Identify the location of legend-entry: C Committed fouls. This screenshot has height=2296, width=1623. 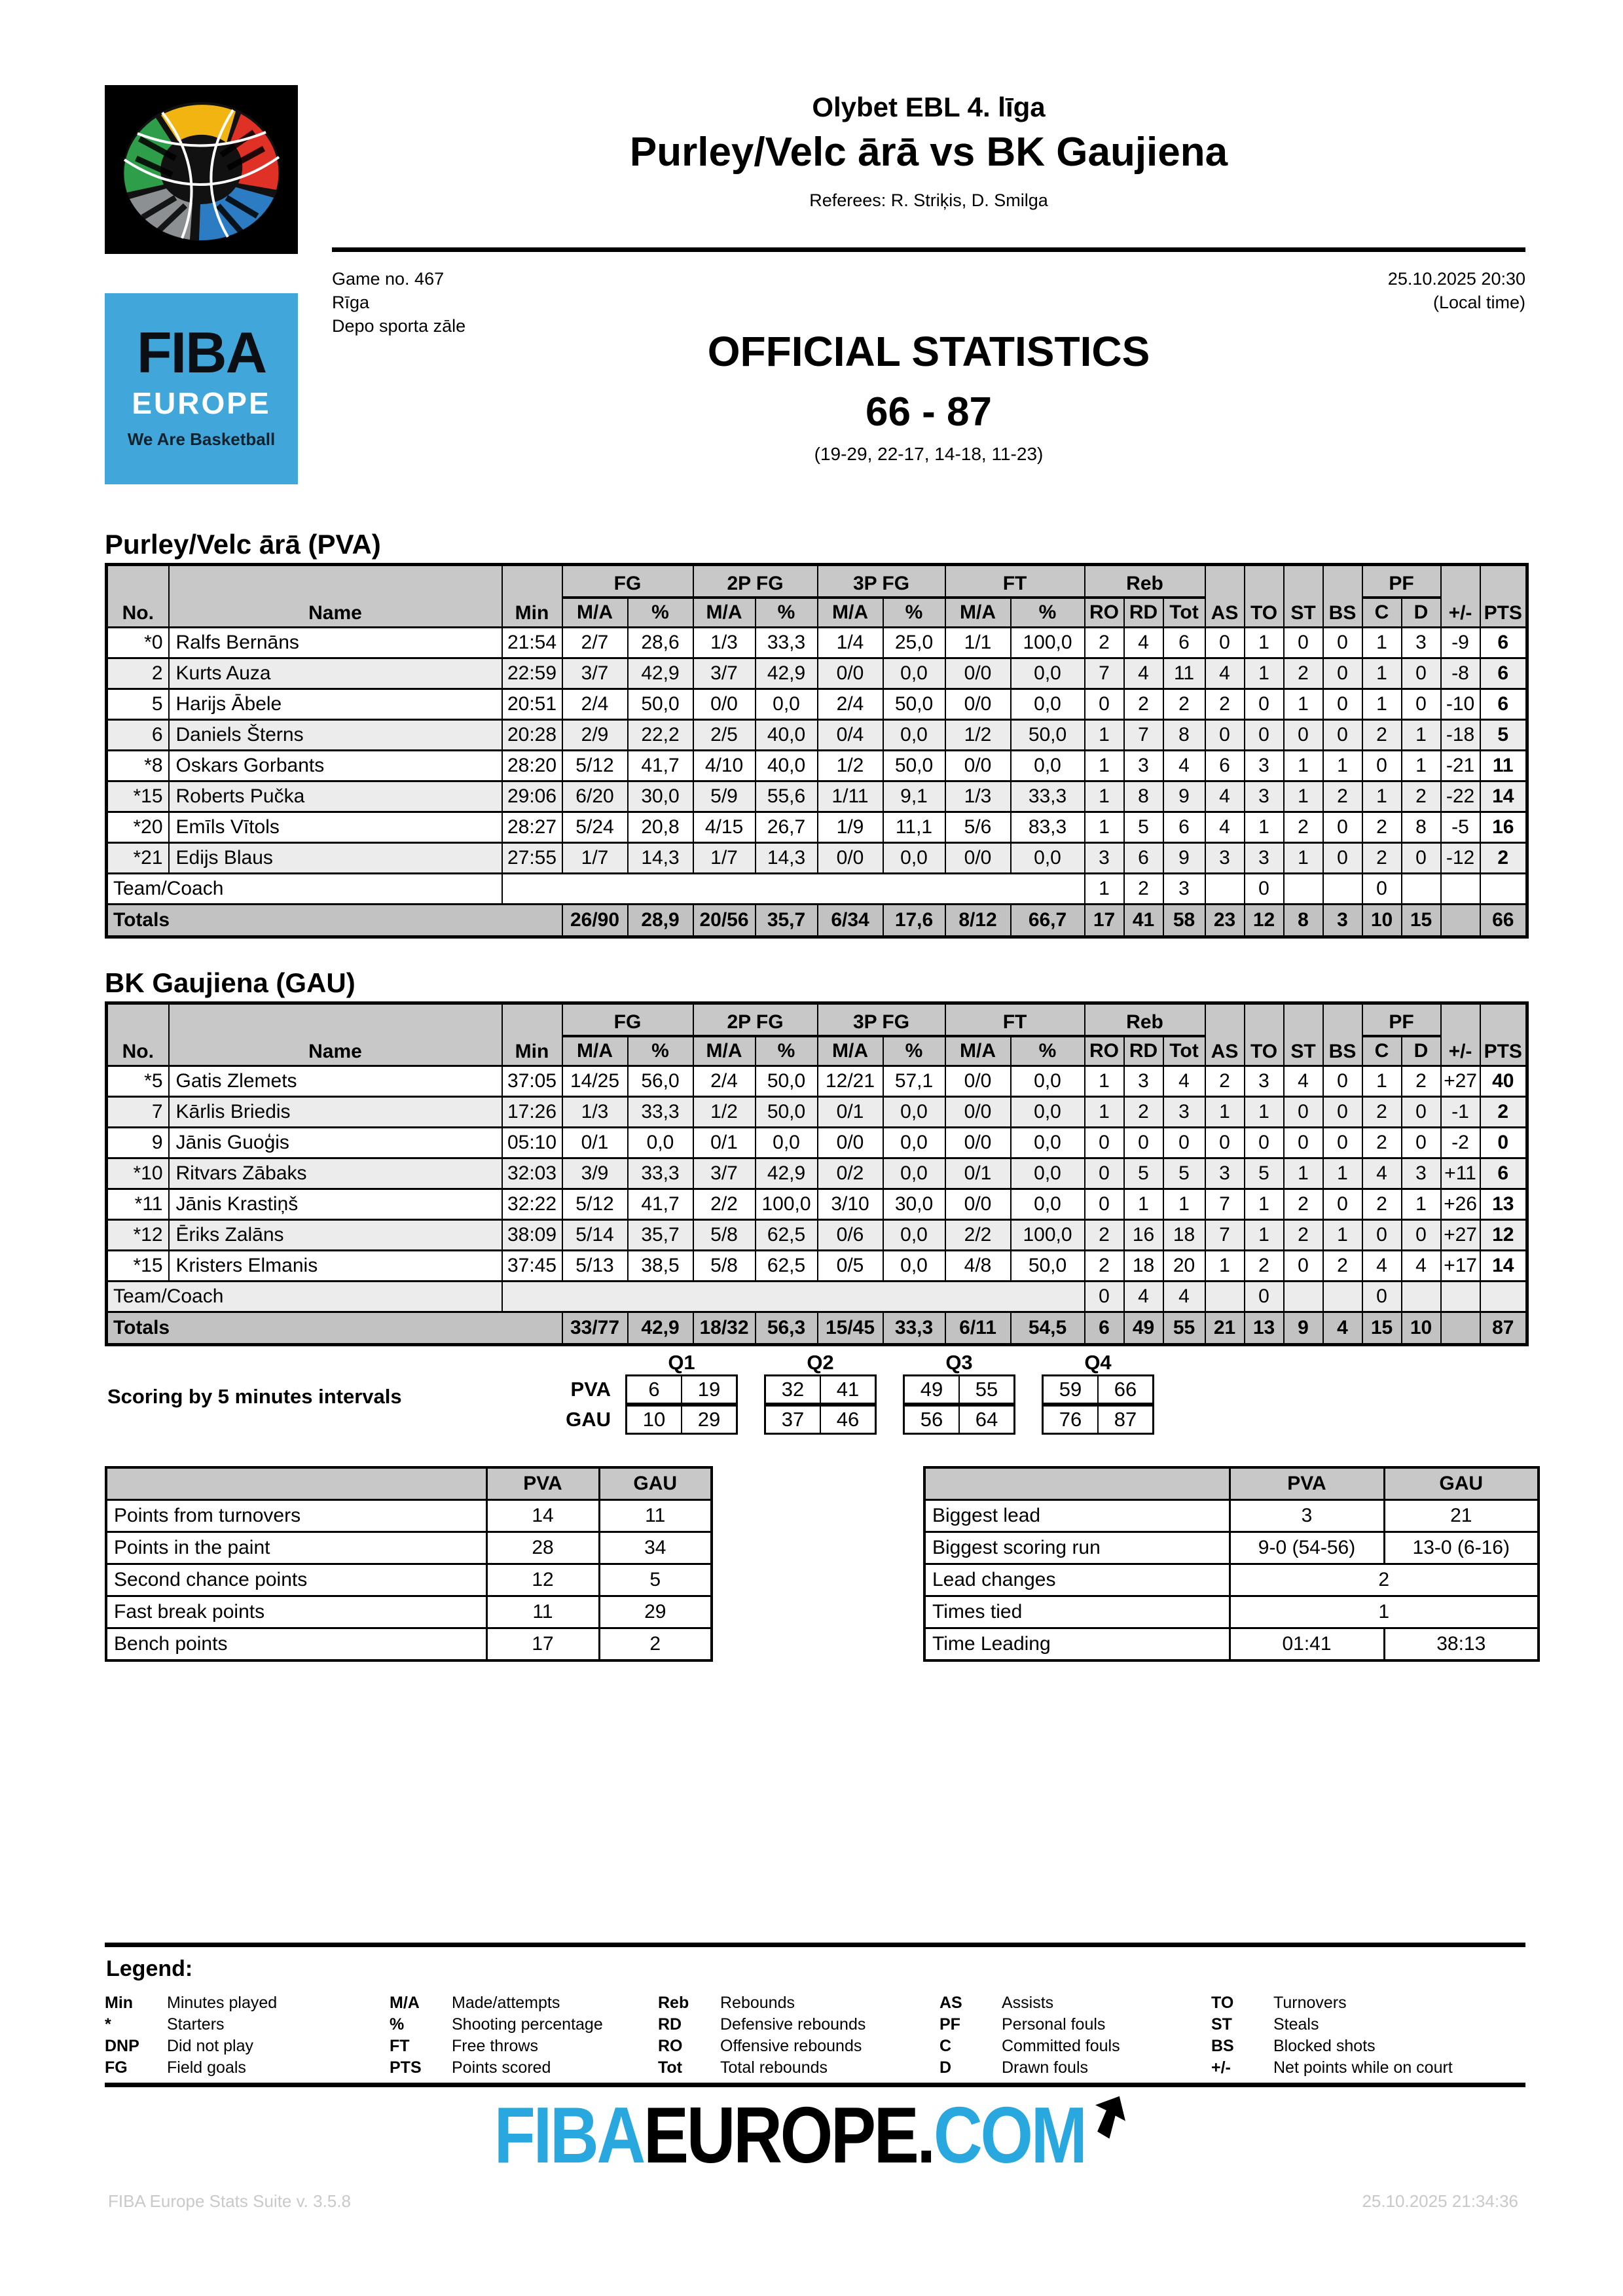
(1075, 2046).